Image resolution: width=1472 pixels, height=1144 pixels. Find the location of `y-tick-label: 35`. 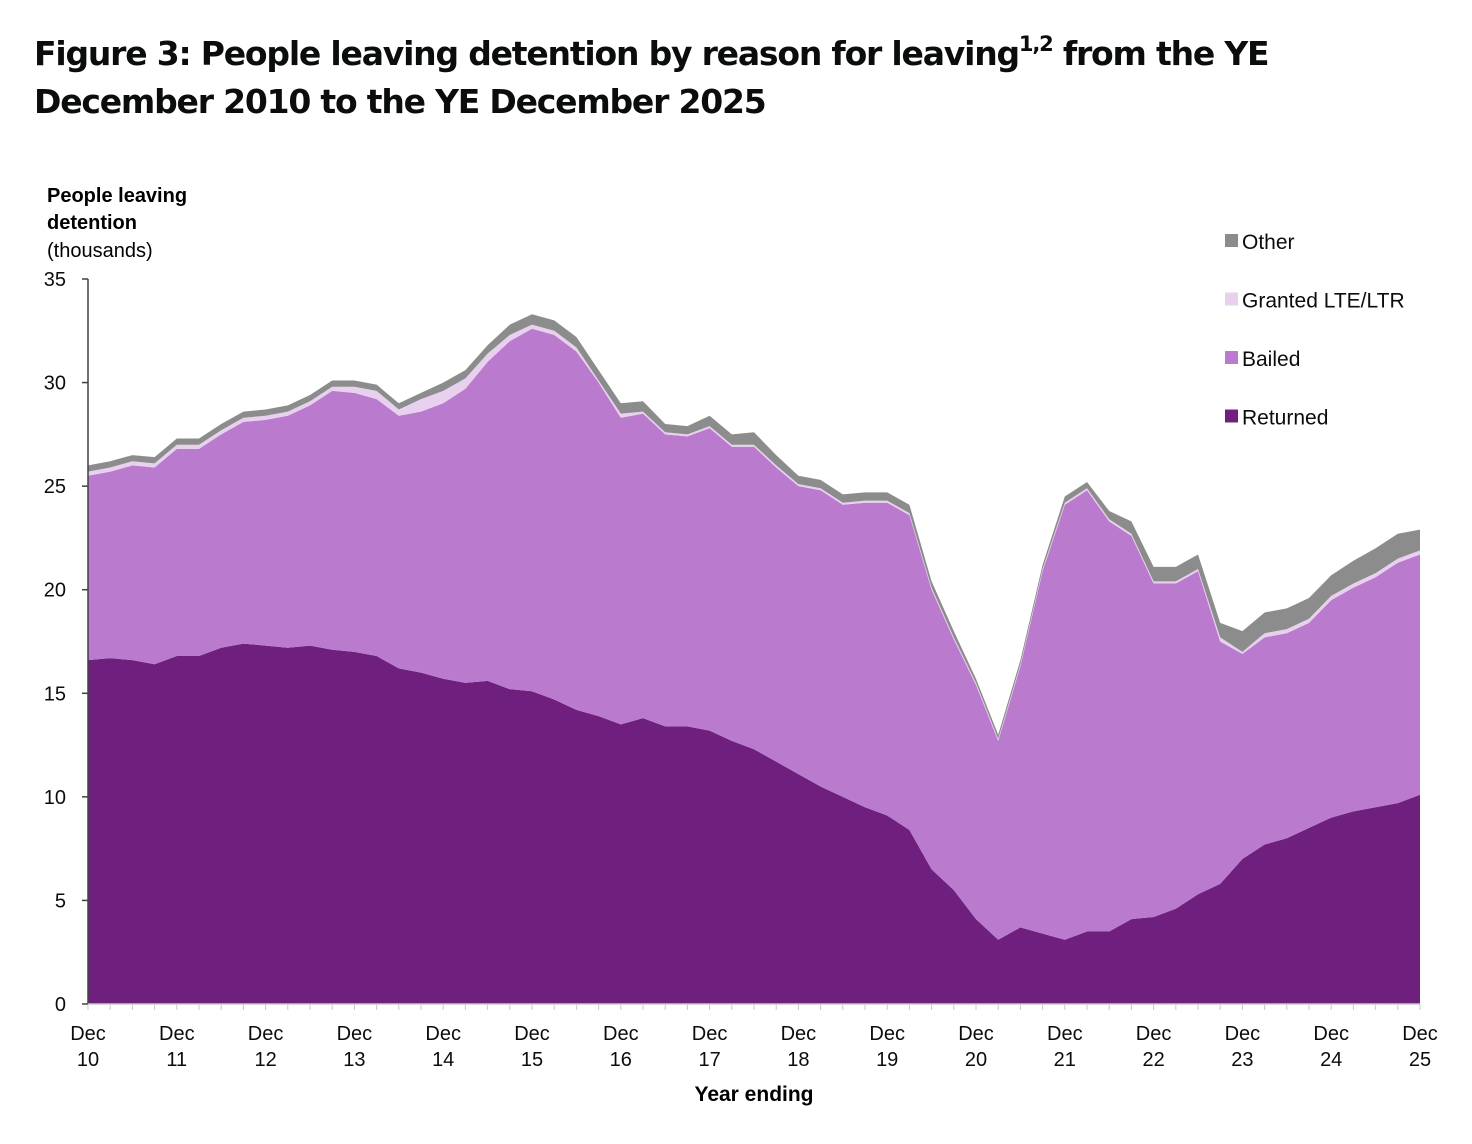

y-tick-label: 35 is located at coordinates (55, 280).